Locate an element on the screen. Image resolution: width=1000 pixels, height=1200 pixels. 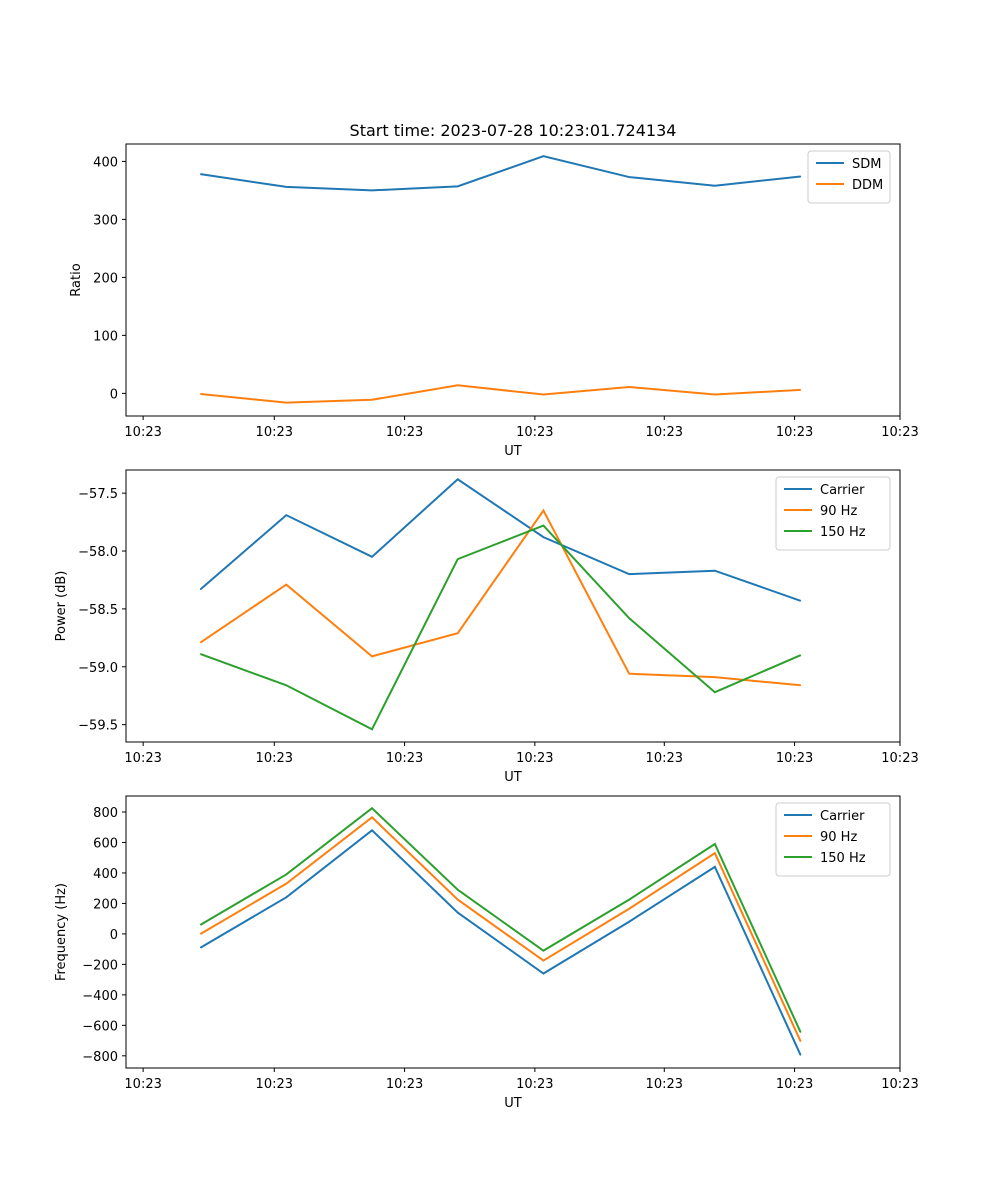
y-axis-label: Power (dB) is located at coordinates (61, 606).